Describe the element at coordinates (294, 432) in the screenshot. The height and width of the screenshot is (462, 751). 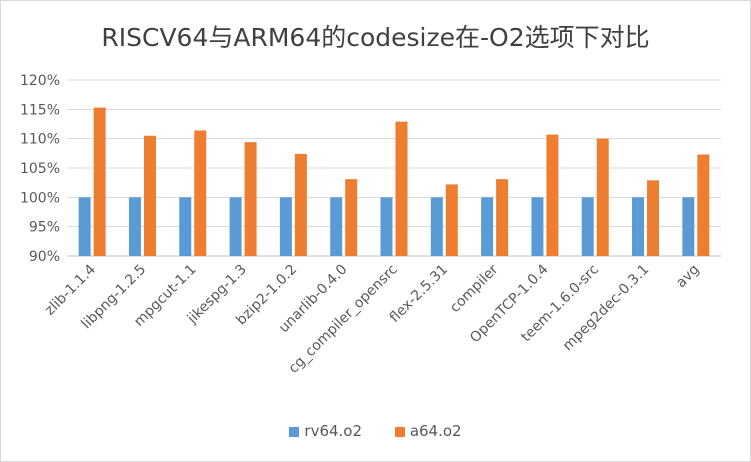
I see `legend-swatch-rv64` at that location.